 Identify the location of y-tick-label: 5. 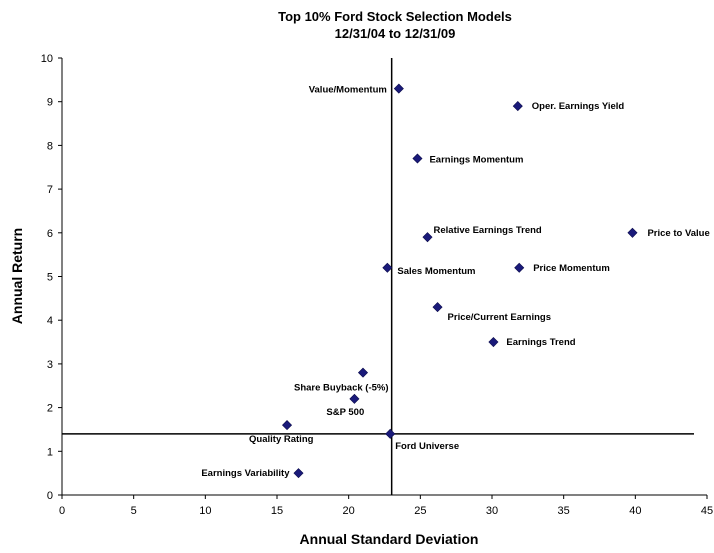
(50, 278).